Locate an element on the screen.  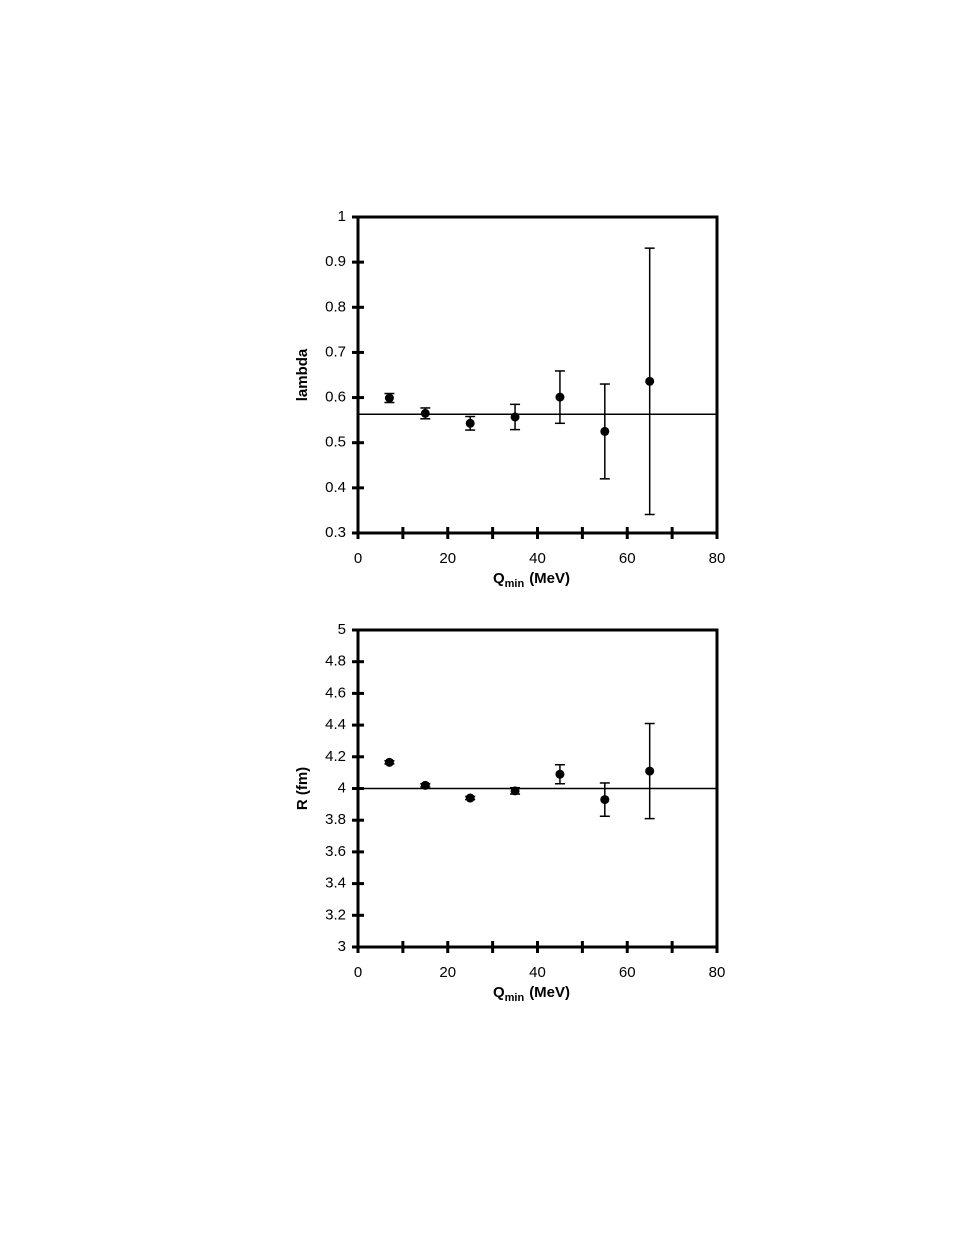
y-tick-label: 0.8 is located at coordinates (335, 306).